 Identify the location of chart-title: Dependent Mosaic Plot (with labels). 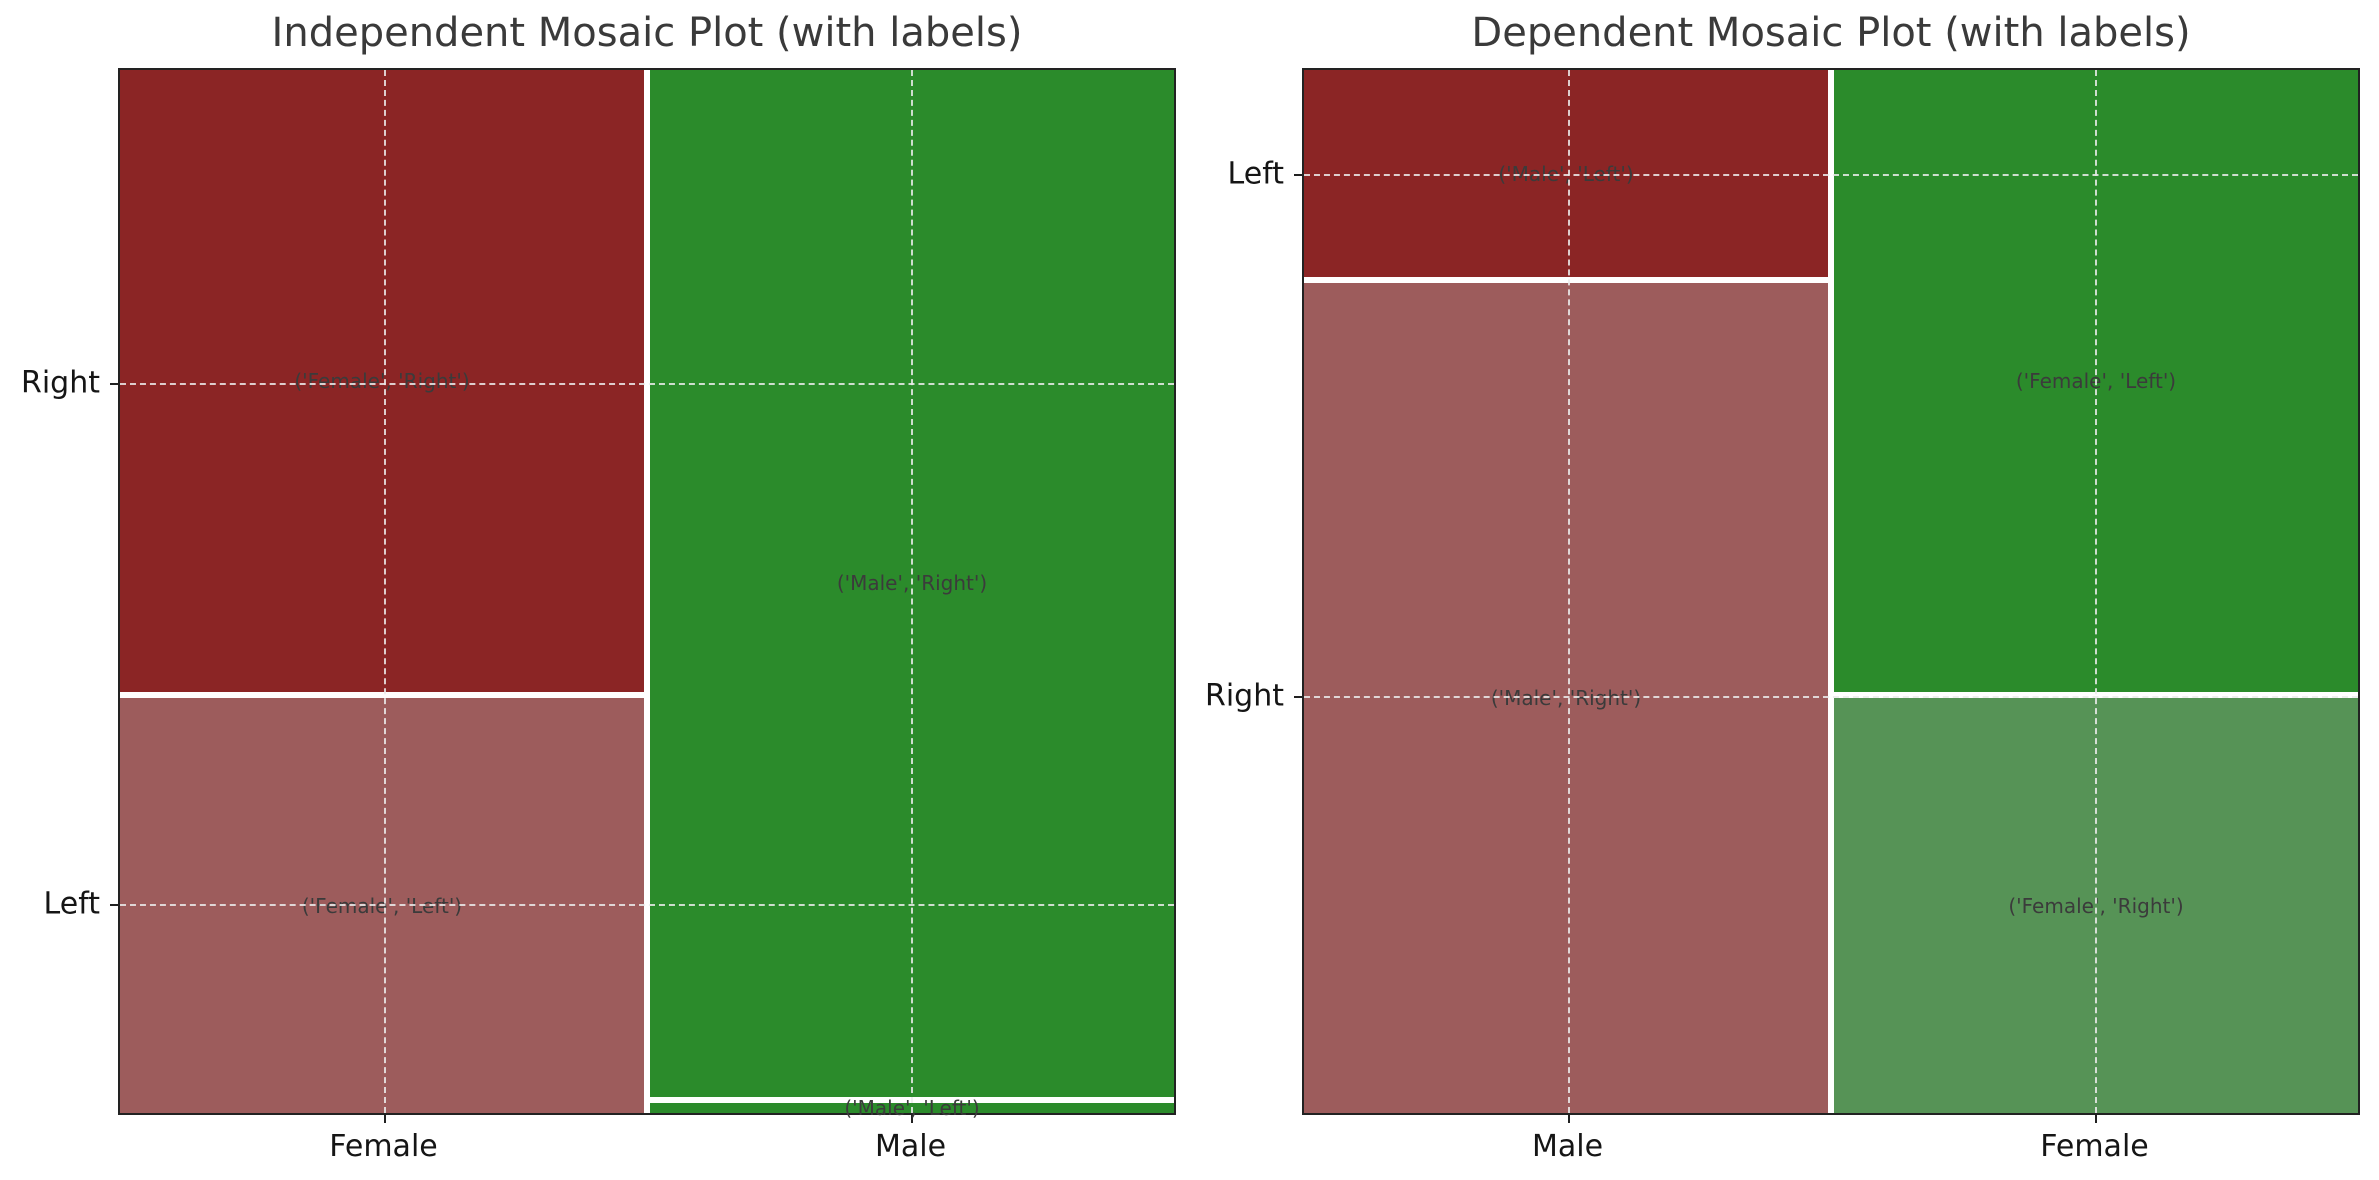
(1831, 33).